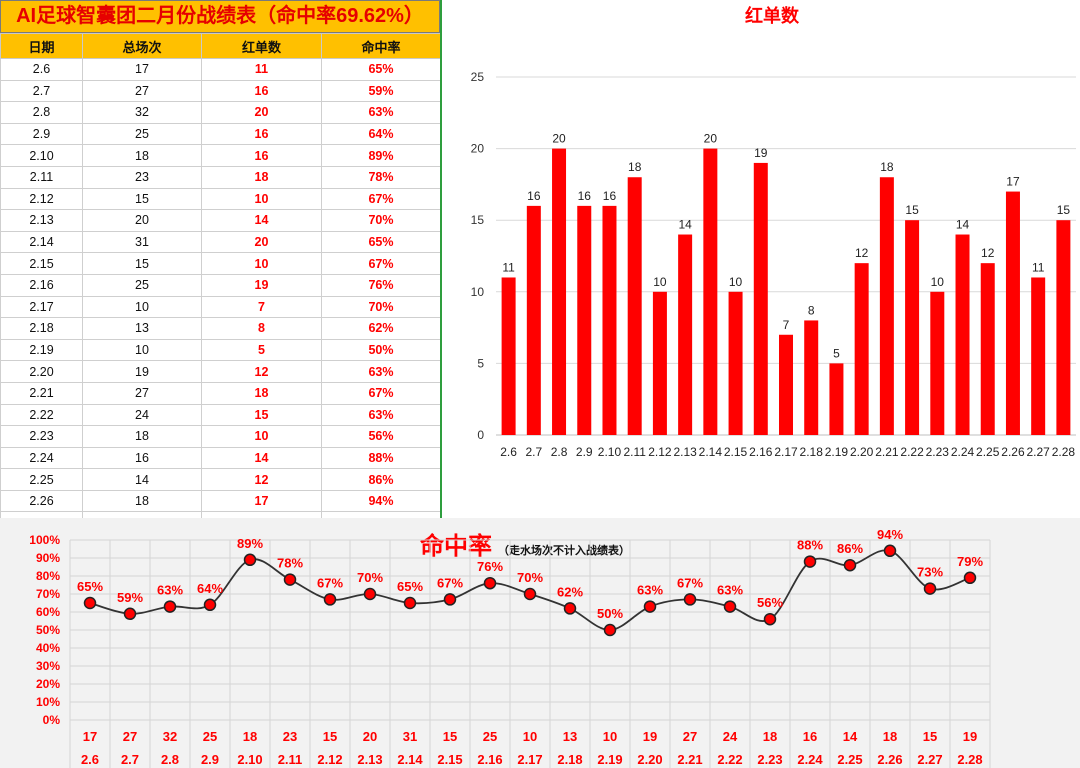 Image resolution: width=1080 pixels, height=768 pixels. What do you see at coordinates (410, 586) in the screenshot?
I see `line-value-label: 65%` at bounding box center [410, 586].